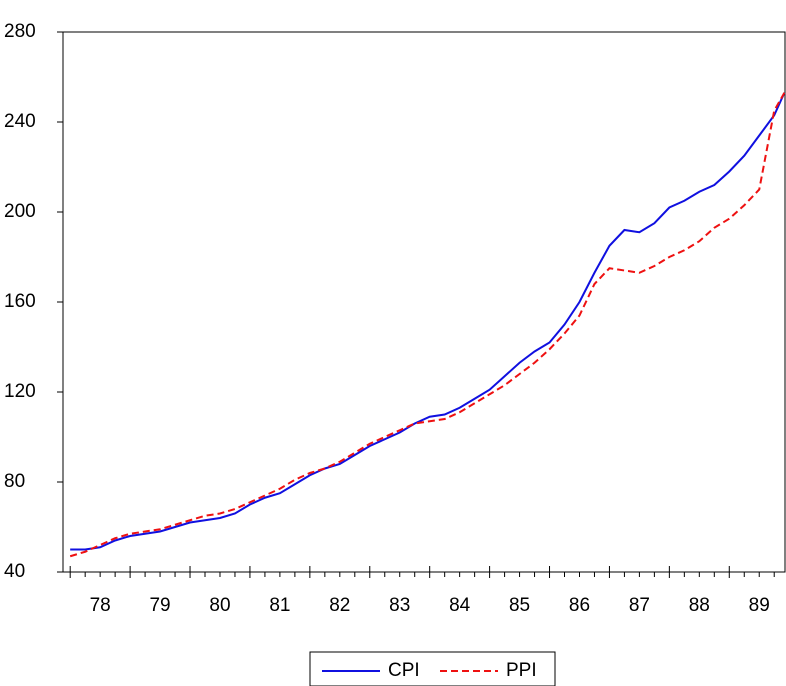  What do you see at coordinates (519, 605) in the screenshot?
I see `x-tick-label: 85` at bounding box center [519, 605].